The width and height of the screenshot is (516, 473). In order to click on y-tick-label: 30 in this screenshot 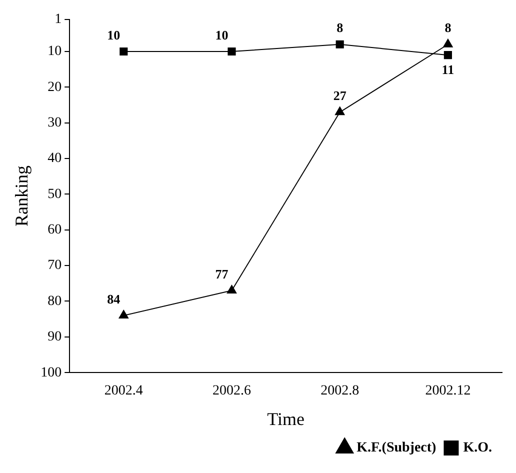, I will do `click(55, 123)`.